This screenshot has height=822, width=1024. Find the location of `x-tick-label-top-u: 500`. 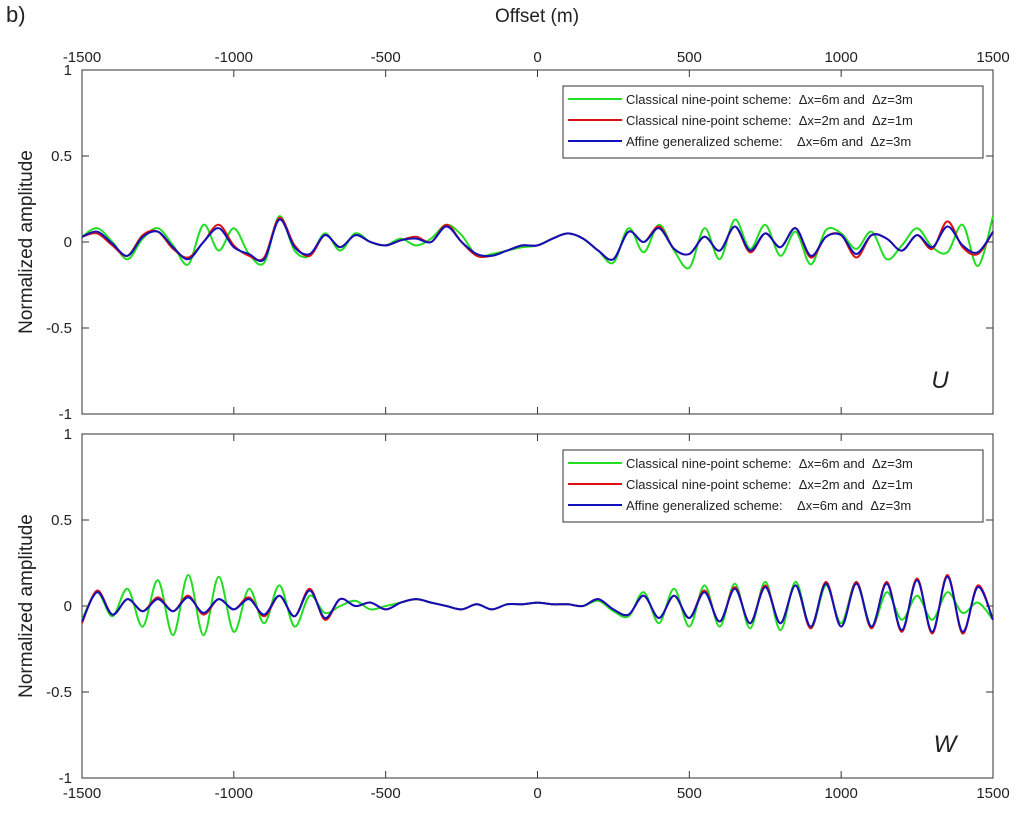

x-tick-label-top-u: 500 is located at coordinates (689, 57).